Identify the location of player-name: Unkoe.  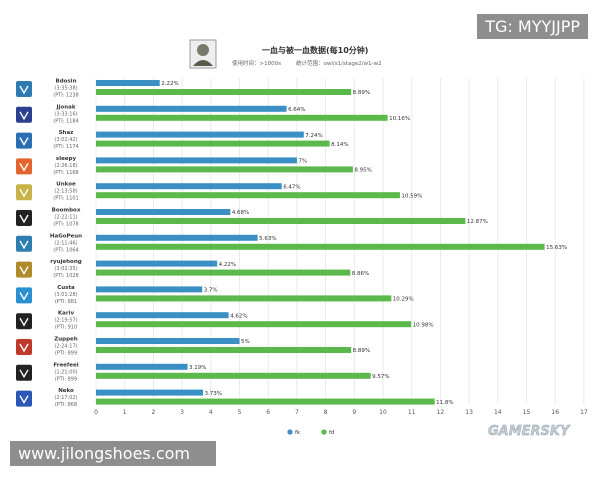
(66, 185).